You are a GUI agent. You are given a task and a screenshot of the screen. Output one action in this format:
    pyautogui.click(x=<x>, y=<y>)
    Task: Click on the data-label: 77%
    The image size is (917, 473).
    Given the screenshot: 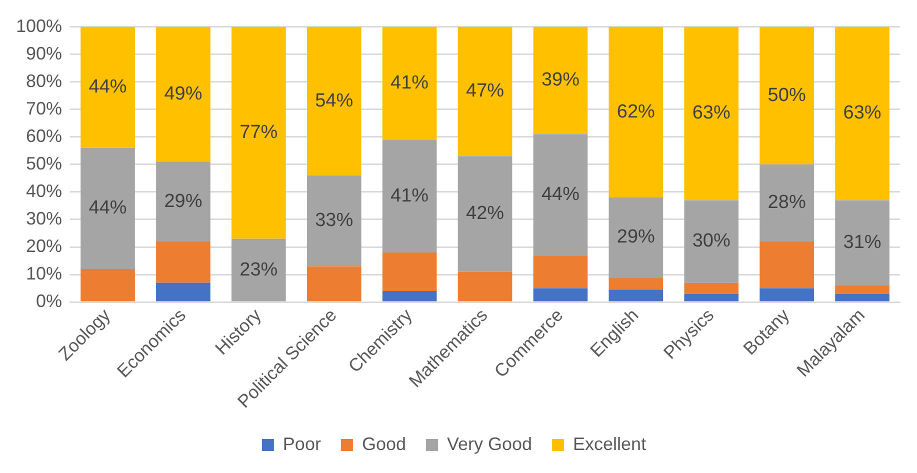 What is the action you would take?
    pyautogui.click(x=259, y=133)
    